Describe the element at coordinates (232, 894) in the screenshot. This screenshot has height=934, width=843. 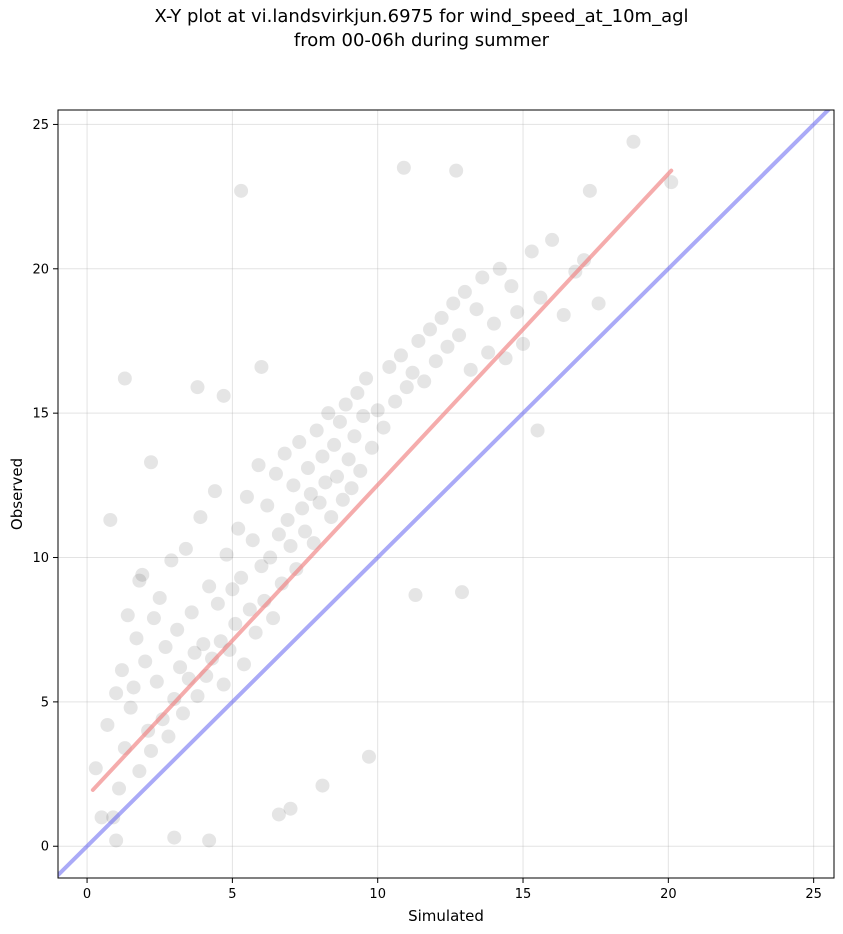
I see `x-tick-label: 5` at that location.